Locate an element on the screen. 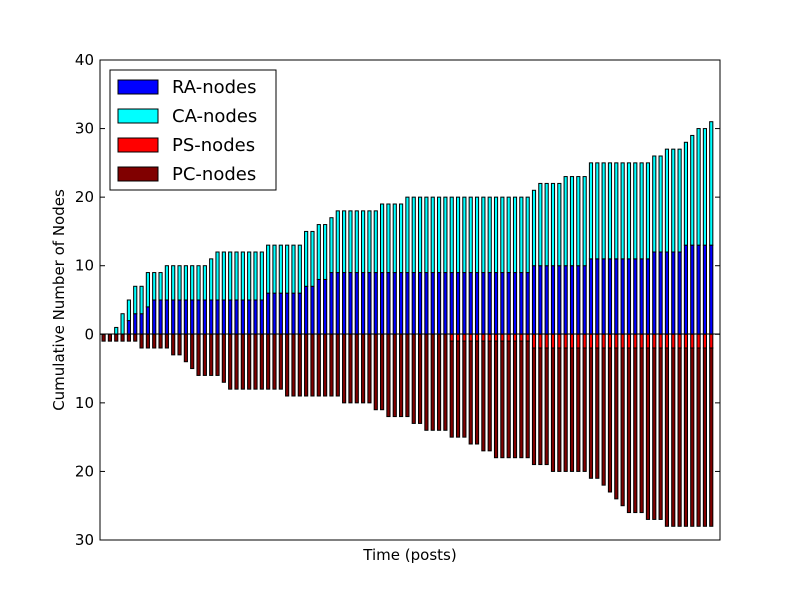 The width and height of the screenshot is (800, 600). y-tick-label: 10 is located at coordinates (84, 403).